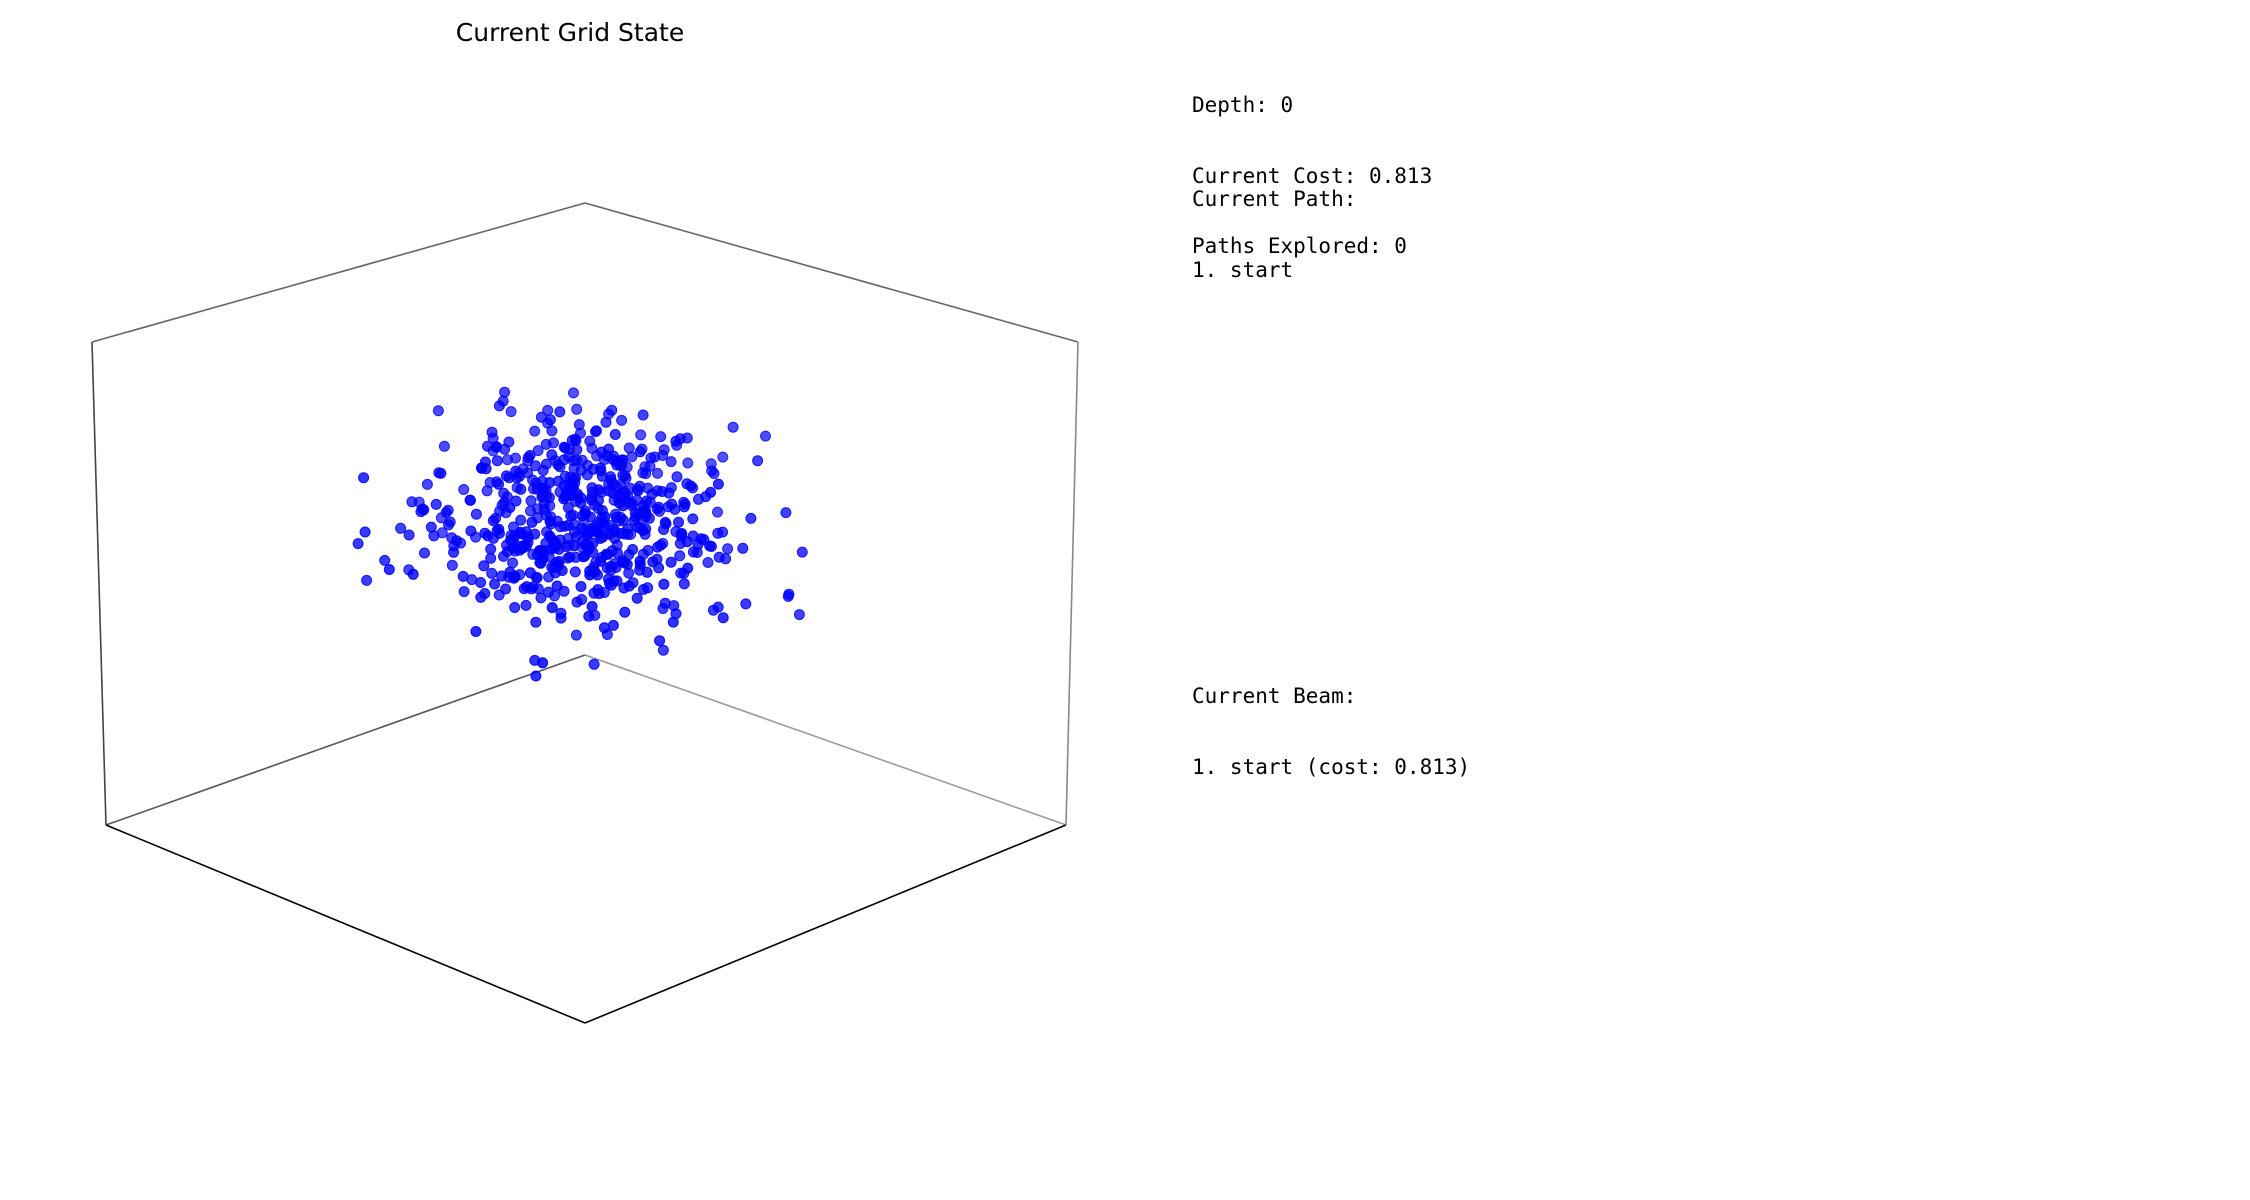 The image size is (2250, 1200). I want to click on depth-text: Depth: 0, so click(1243, 105).